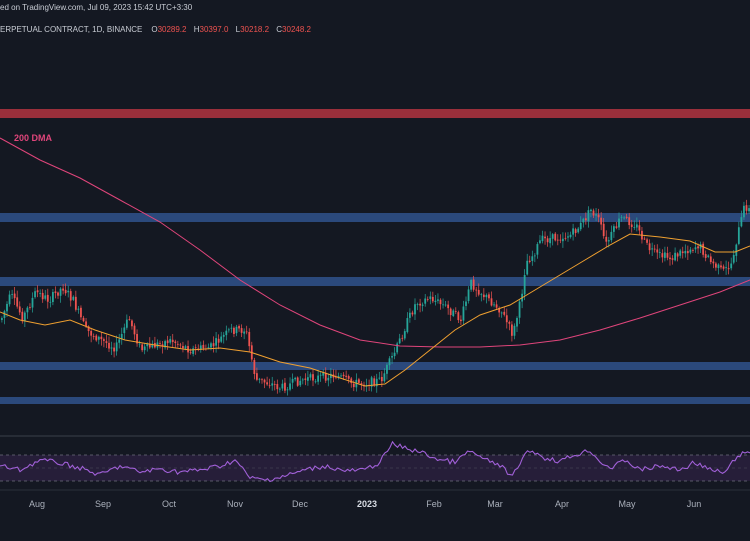  What do you see at coordinates (300, 504) in the screenshot?
I see `x-tick-label-dec: Dec` at bounding box center [300, 504].